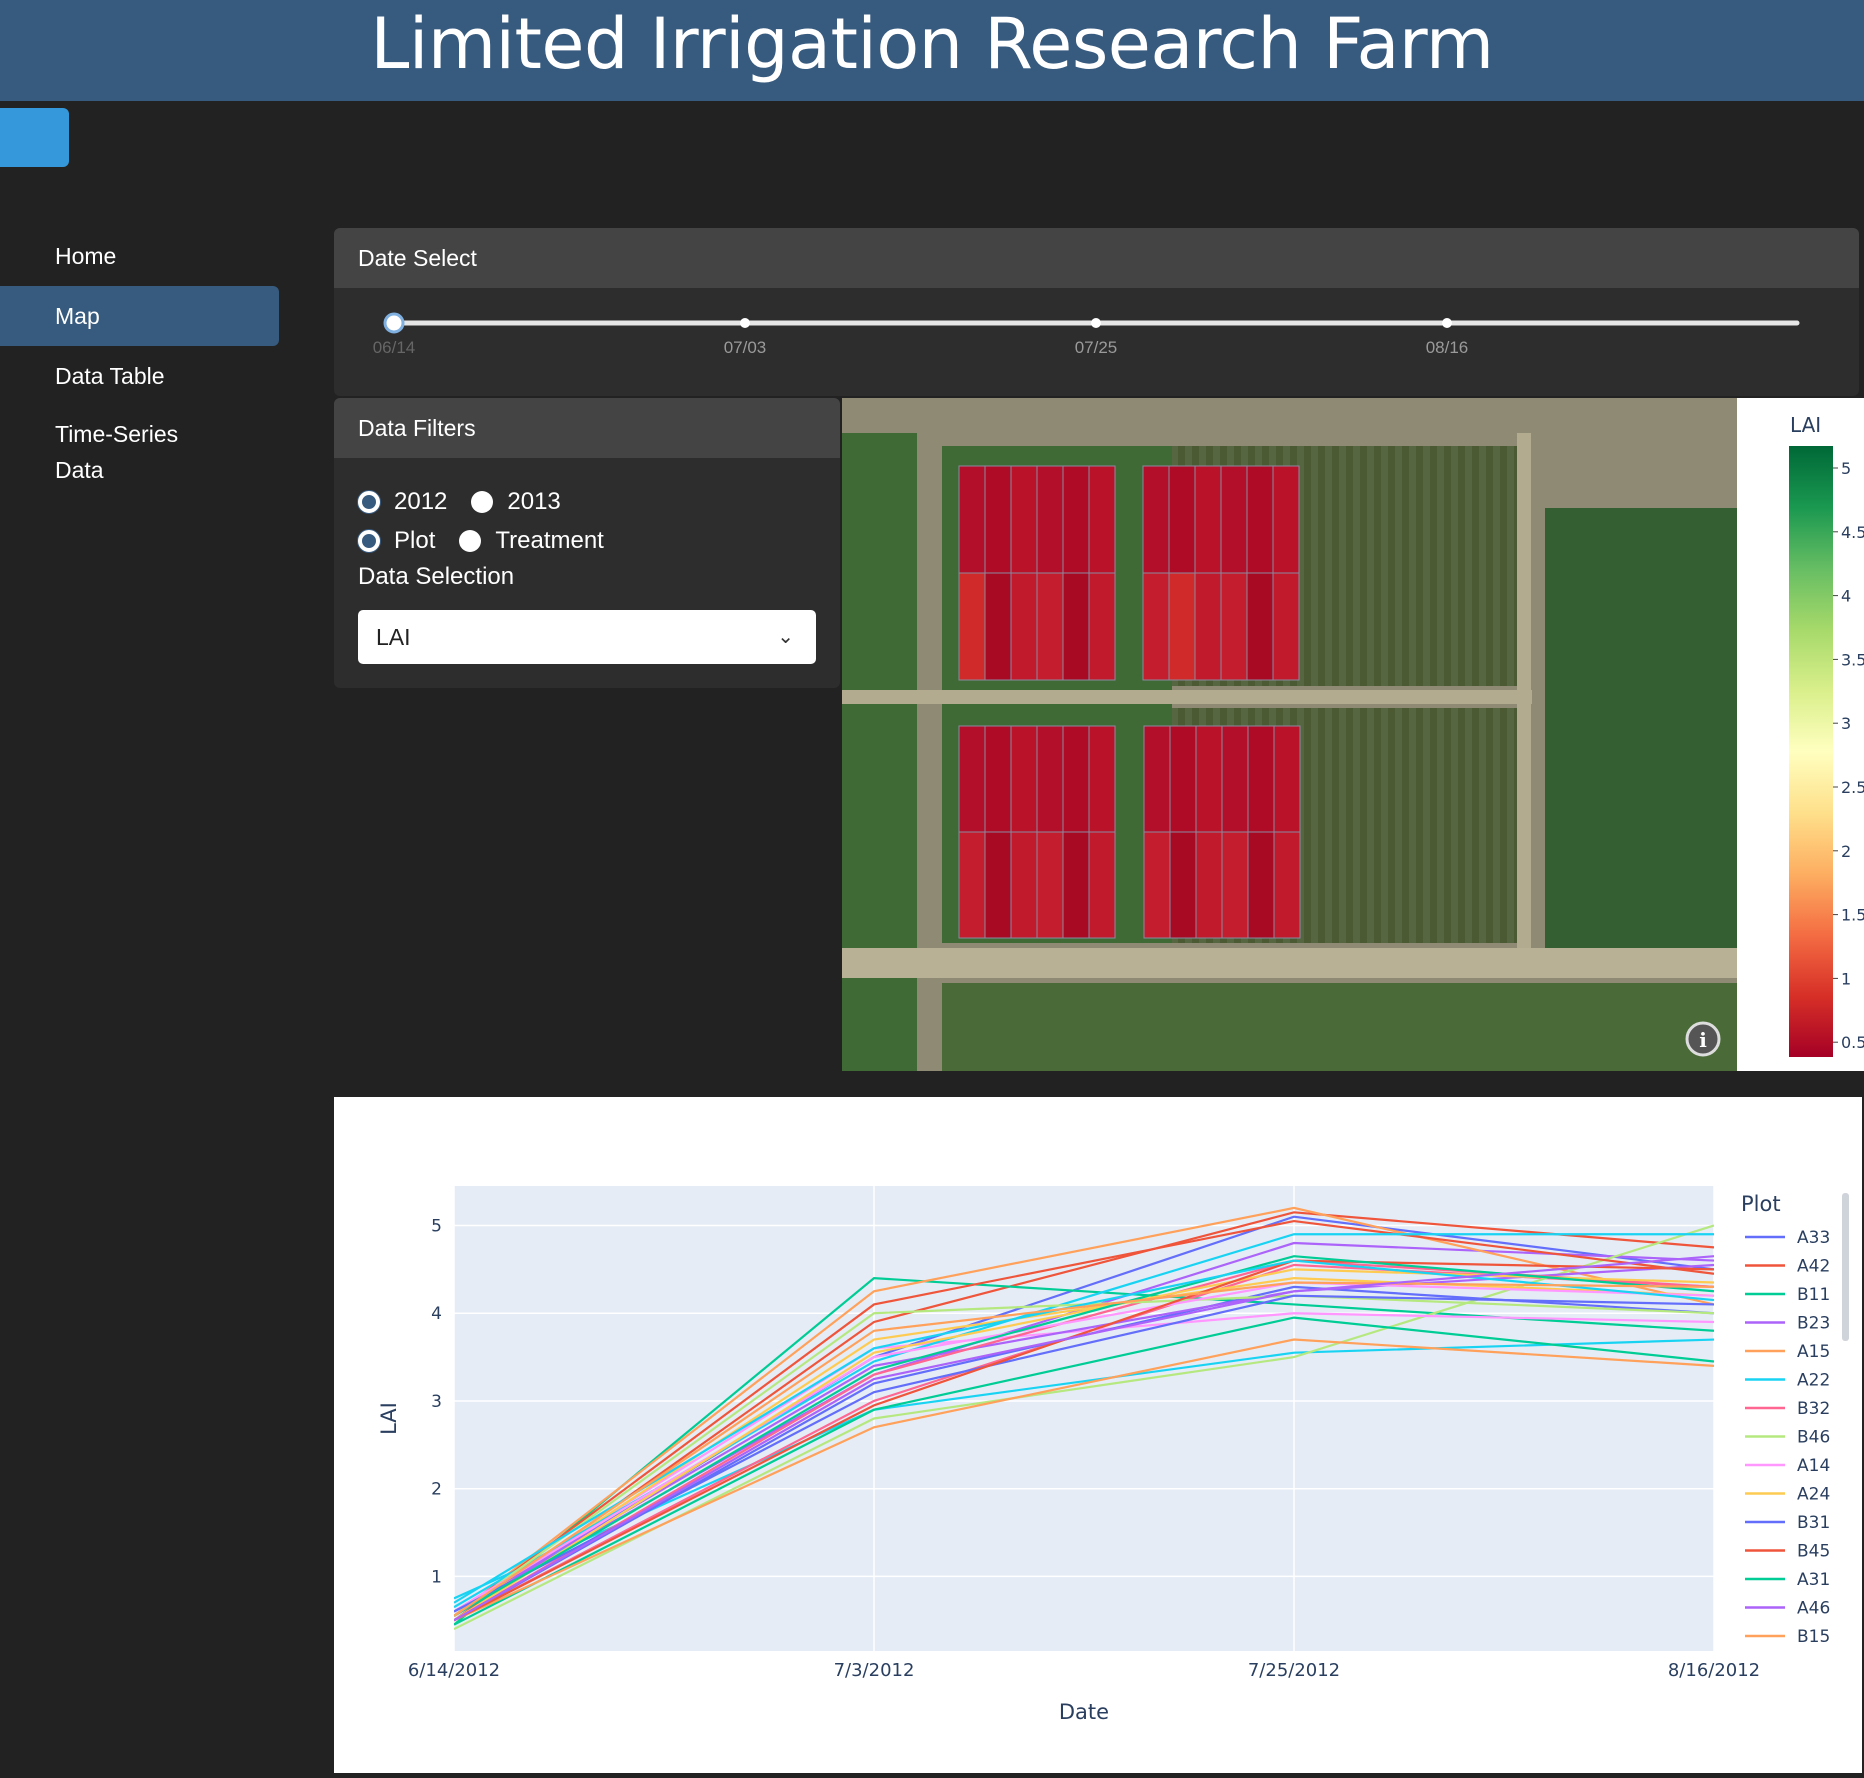  I want to click on slider-handle, so click(394, 323).